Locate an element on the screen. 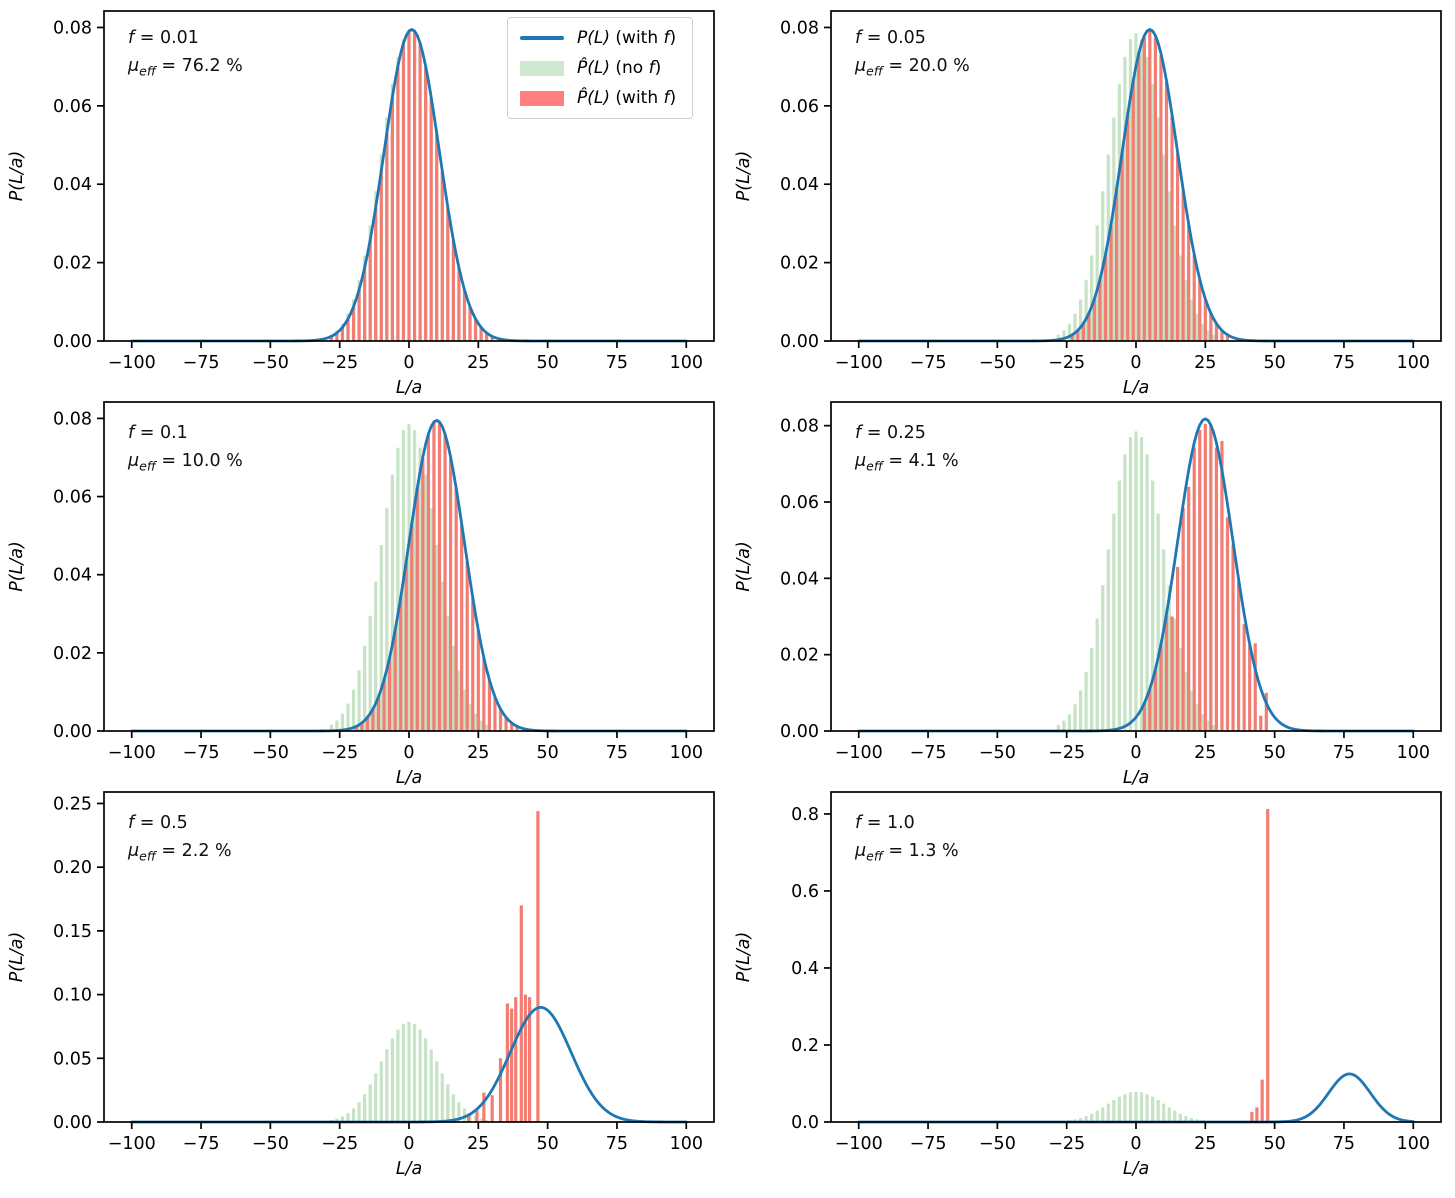 The width and height of the screenshot is (1455, 1198). svg-text: 0.4 is located at coordinates (805, 969).